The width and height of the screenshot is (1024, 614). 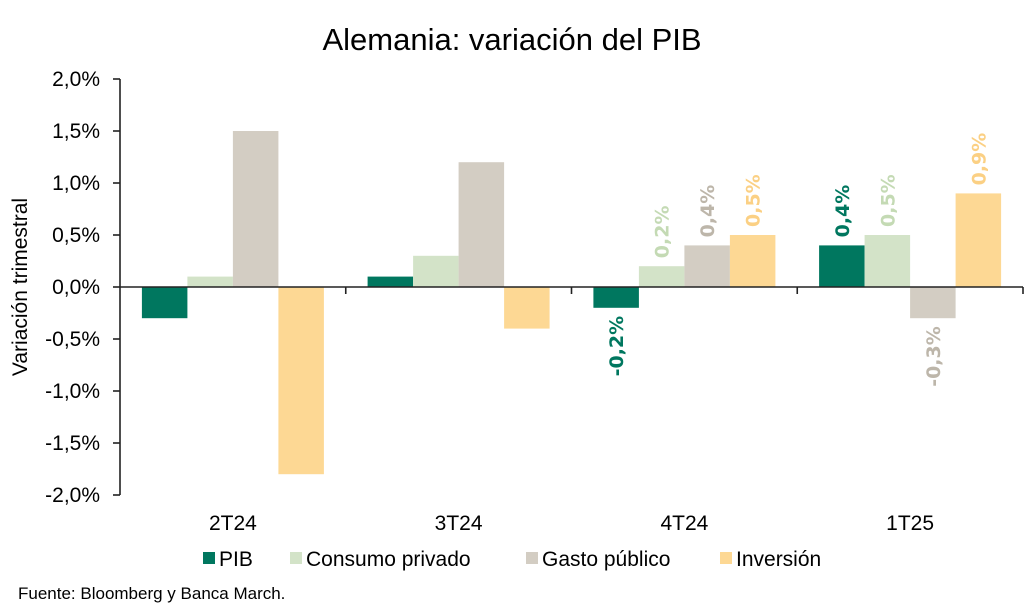 I want to click on legend-label: Gasto público, so click(x=606, y=559).